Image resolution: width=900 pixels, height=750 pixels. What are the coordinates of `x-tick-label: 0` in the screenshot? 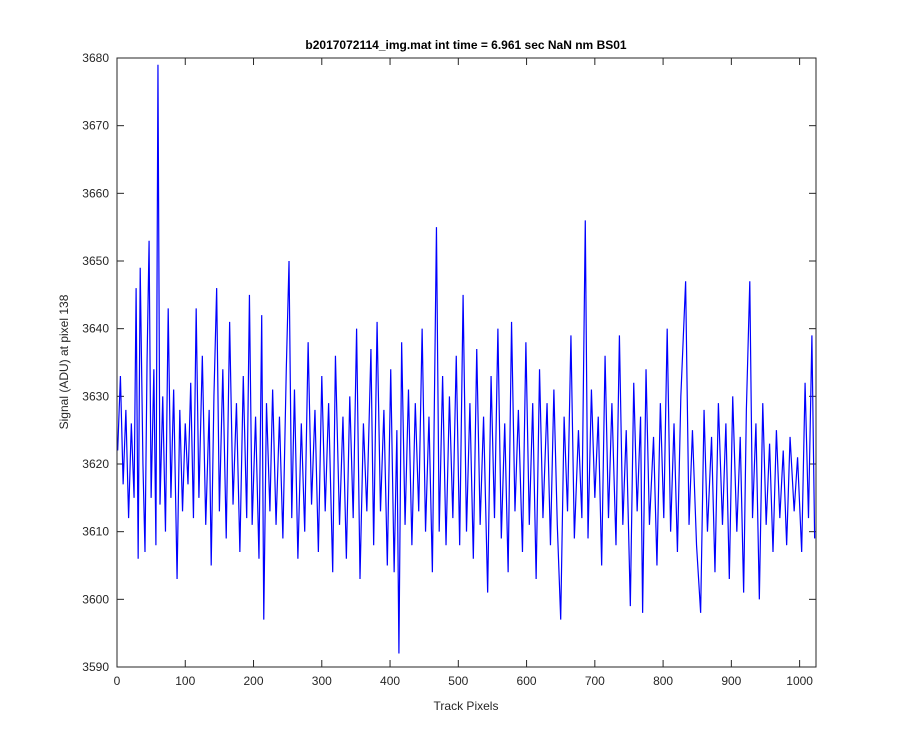 It's located at (117, 681).